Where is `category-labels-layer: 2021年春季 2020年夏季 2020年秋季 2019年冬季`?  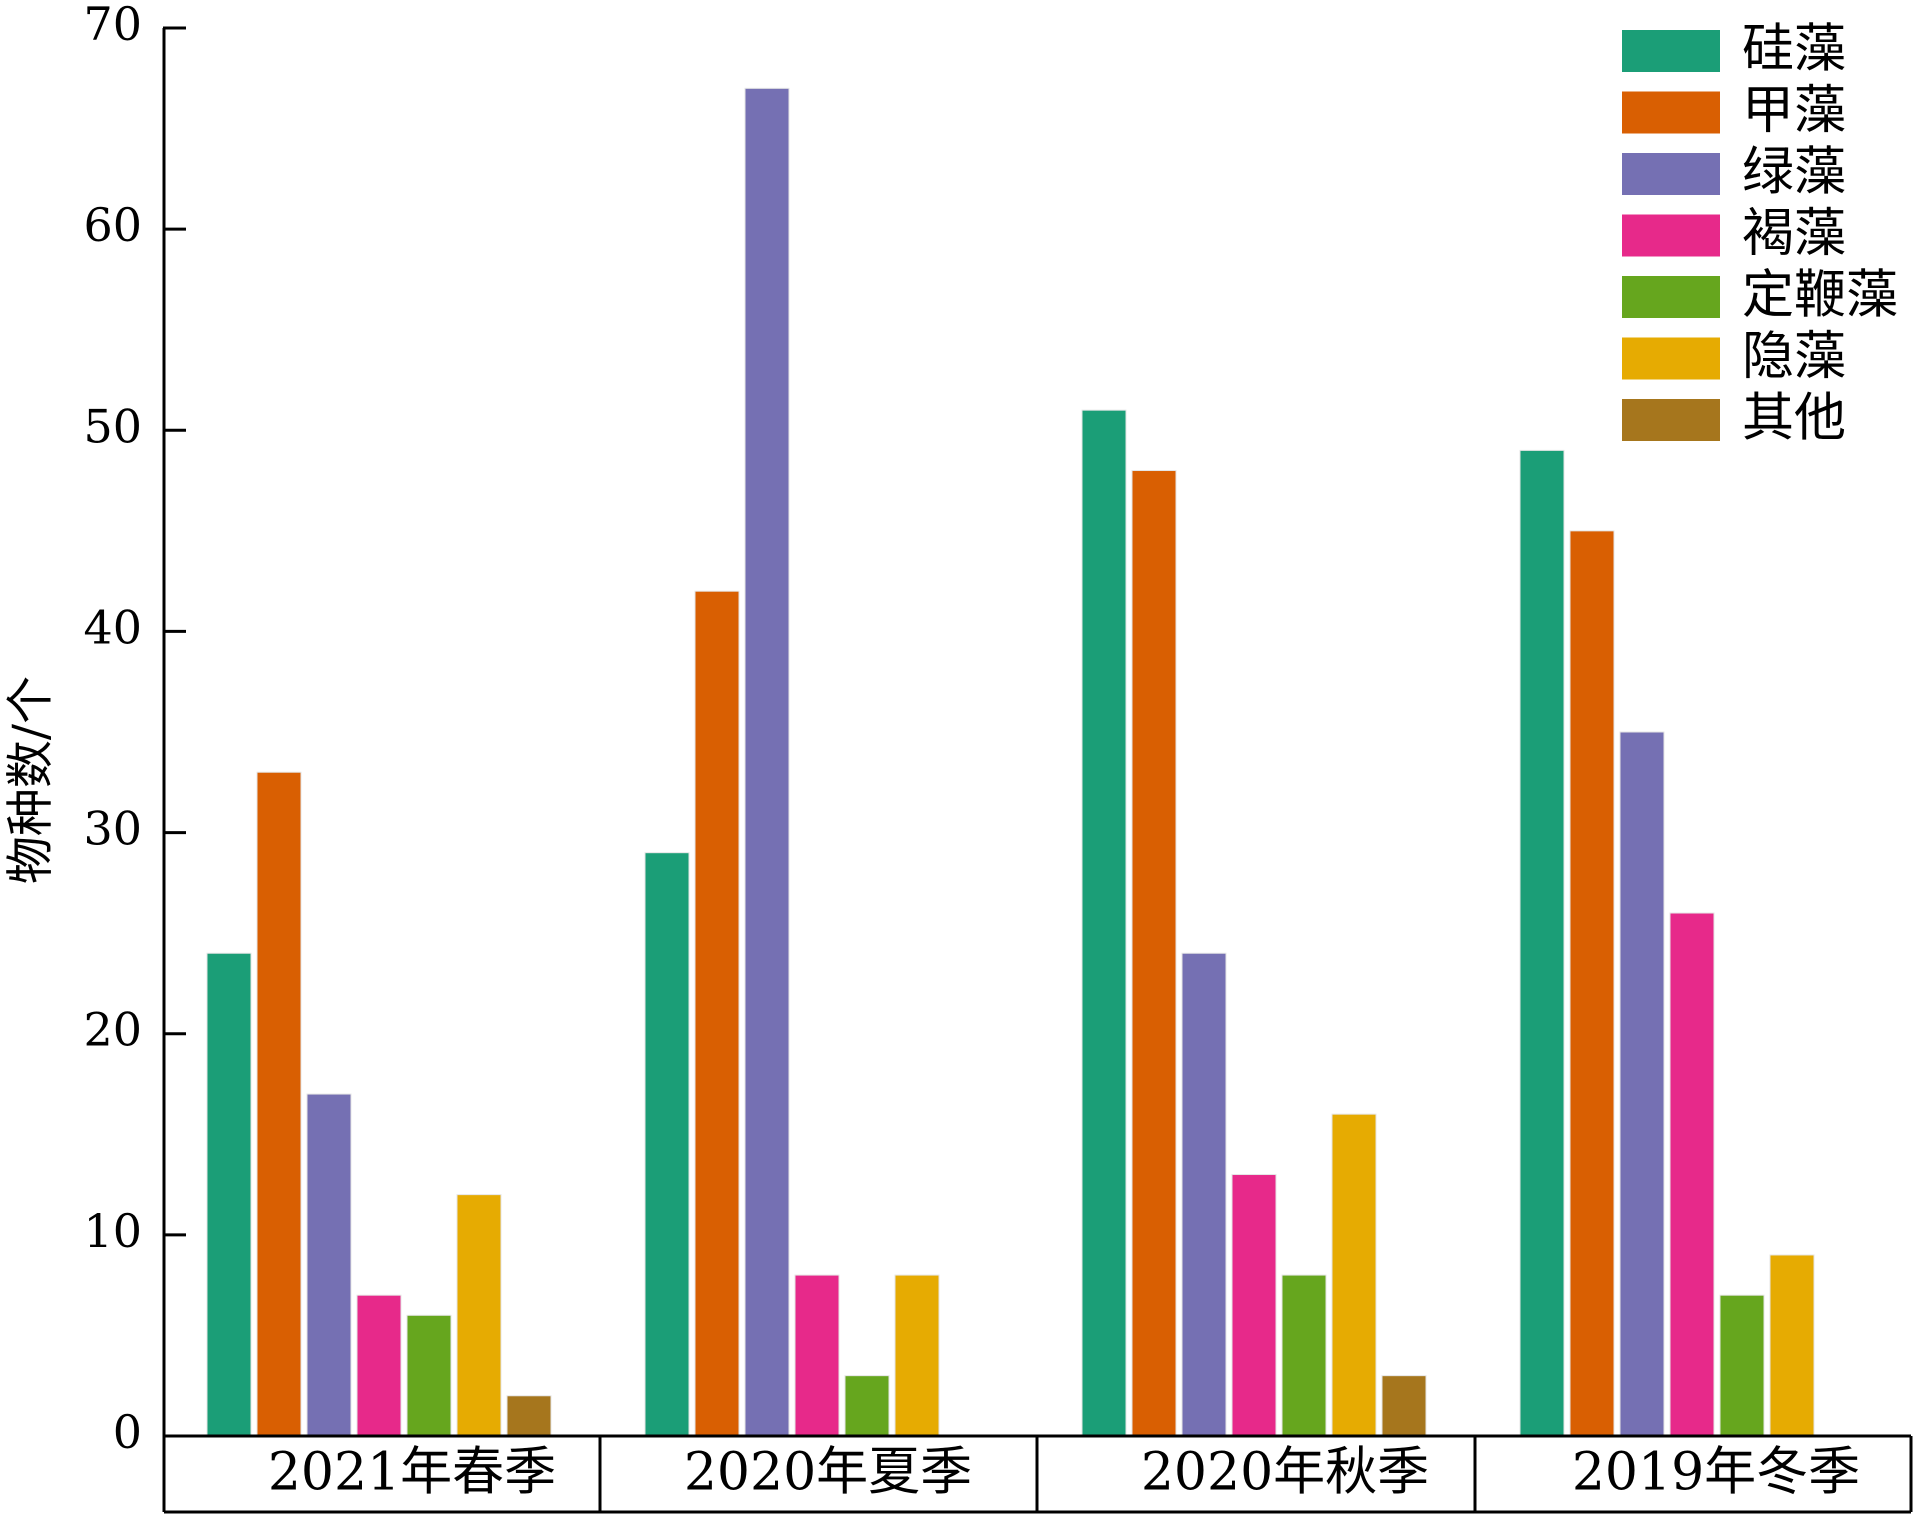
category-labels-layer: 2021年春季 2020年夏季 2020年秋季 2019年冬季 is located at coordinates (1064, 1473).